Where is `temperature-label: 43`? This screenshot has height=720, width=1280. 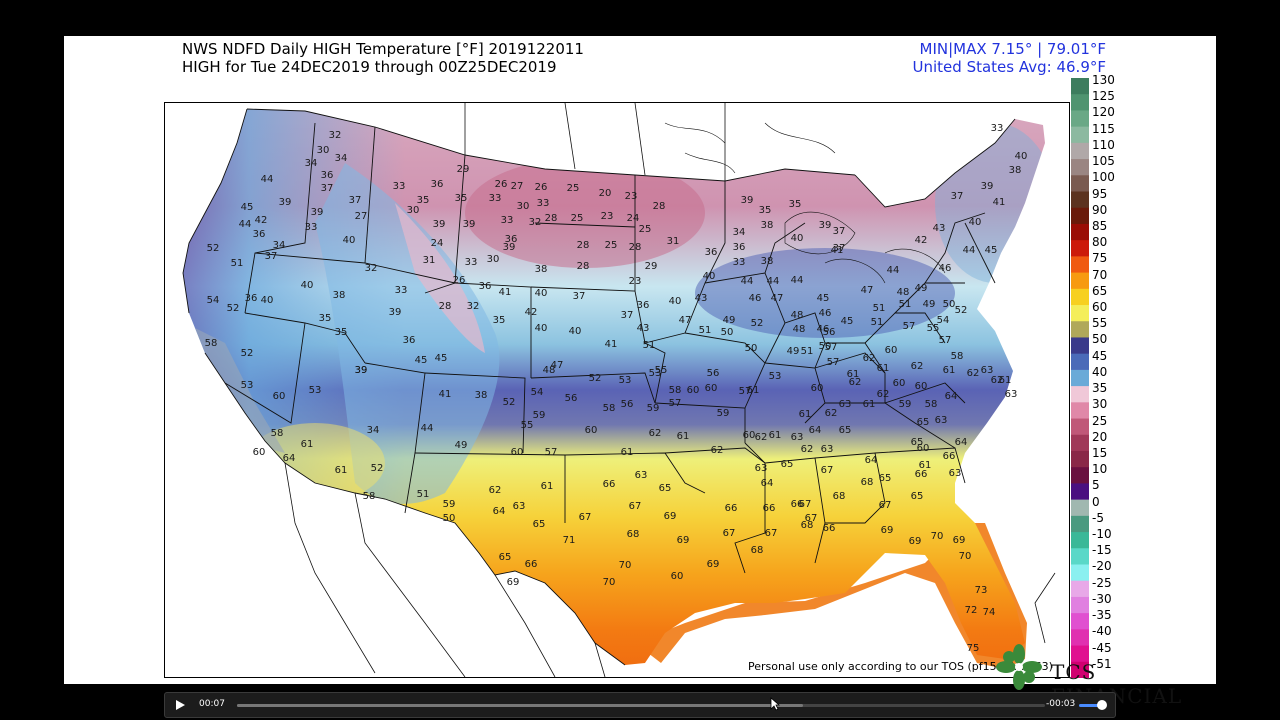 temperature-label: 43 is located at coordinates (643, 328).